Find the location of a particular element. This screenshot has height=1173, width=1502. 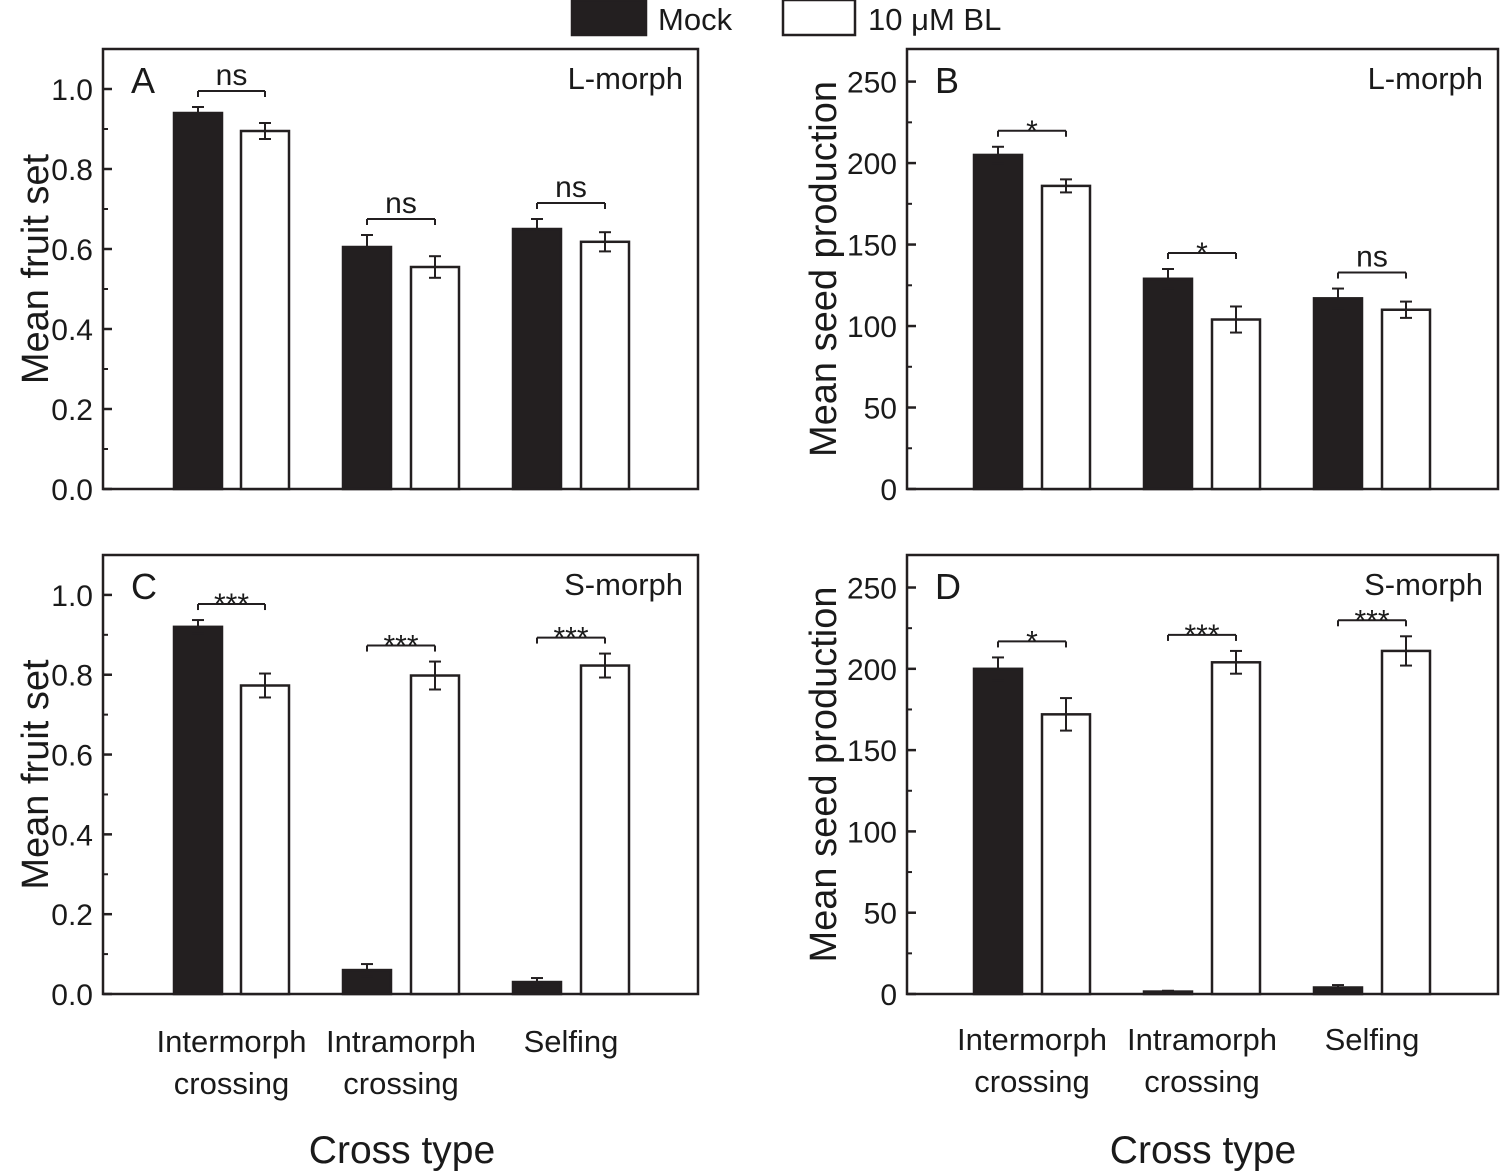

legend-swatch-bl is located at coordinates (819, 18).